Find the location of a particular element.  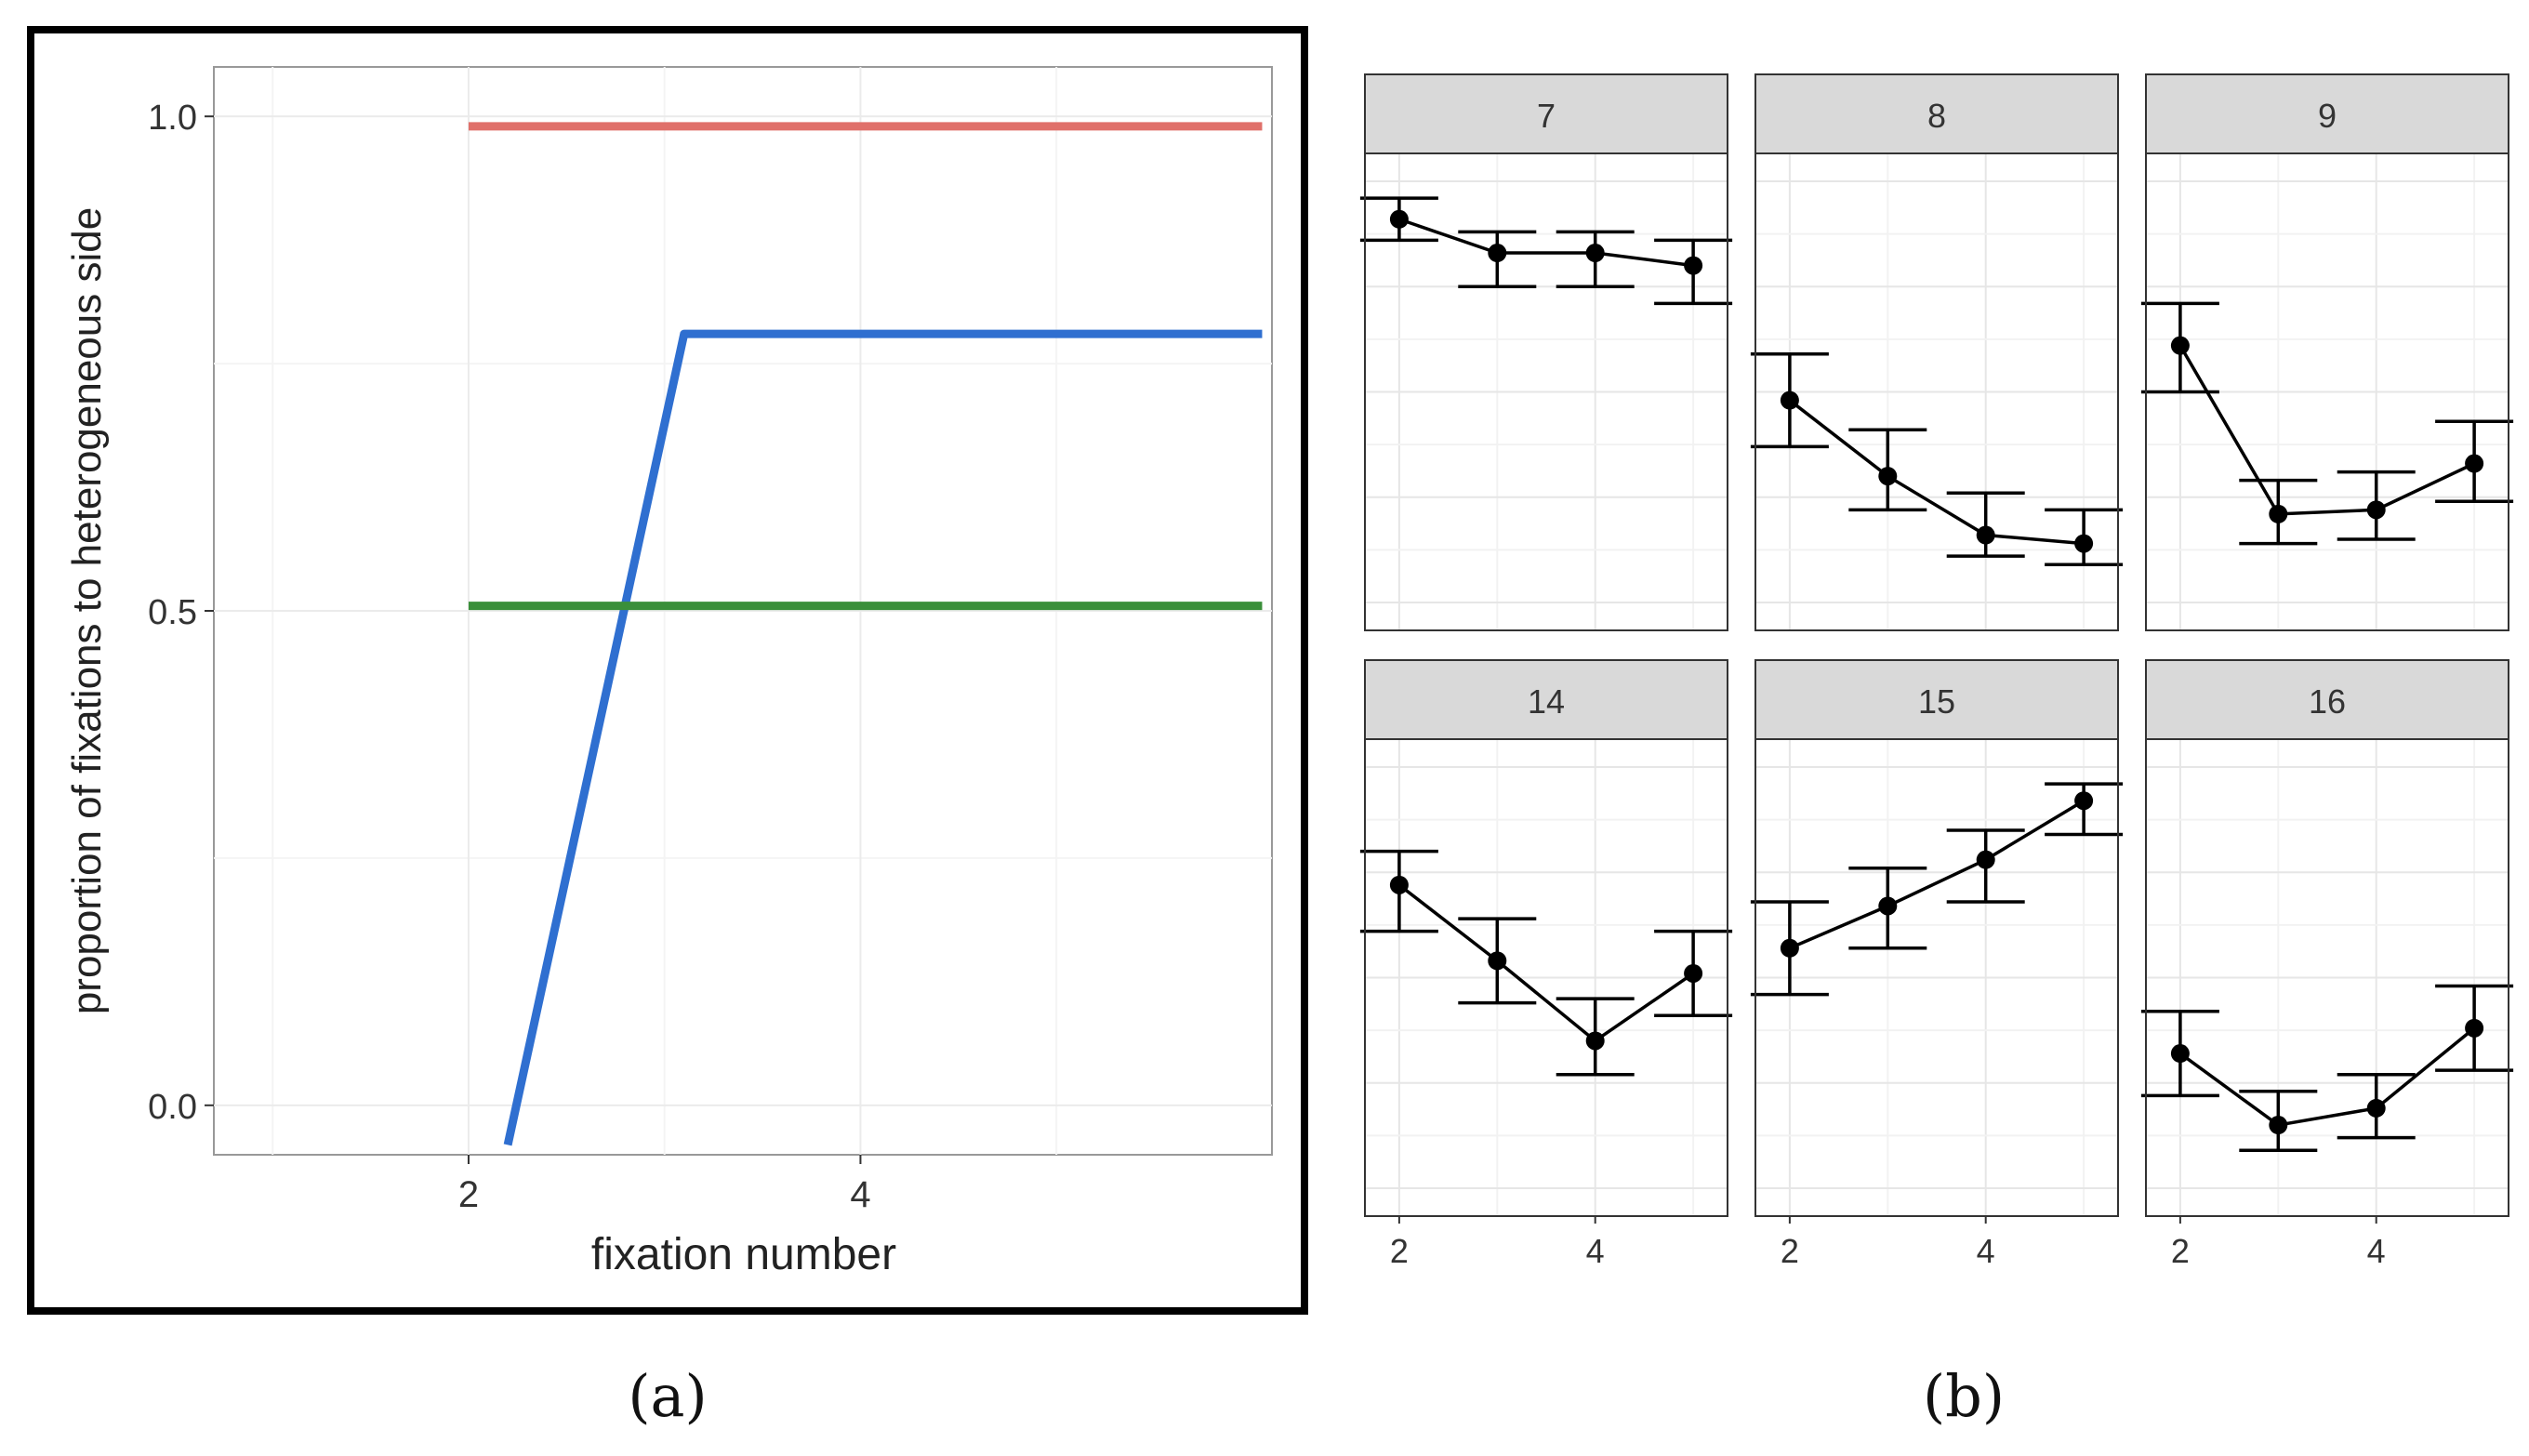

facet-8: 8 is located at coordinates (1937, 352).